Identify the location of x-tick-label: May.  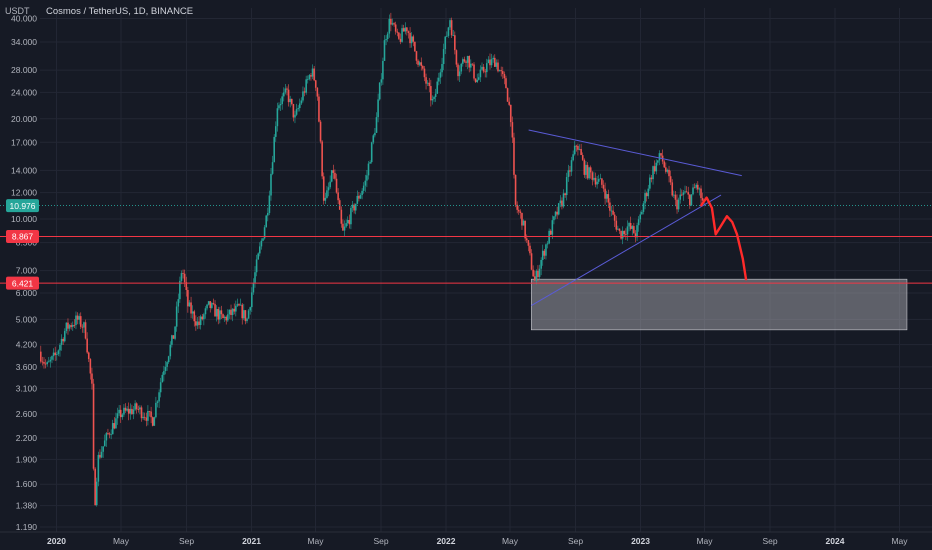
(704, 541).